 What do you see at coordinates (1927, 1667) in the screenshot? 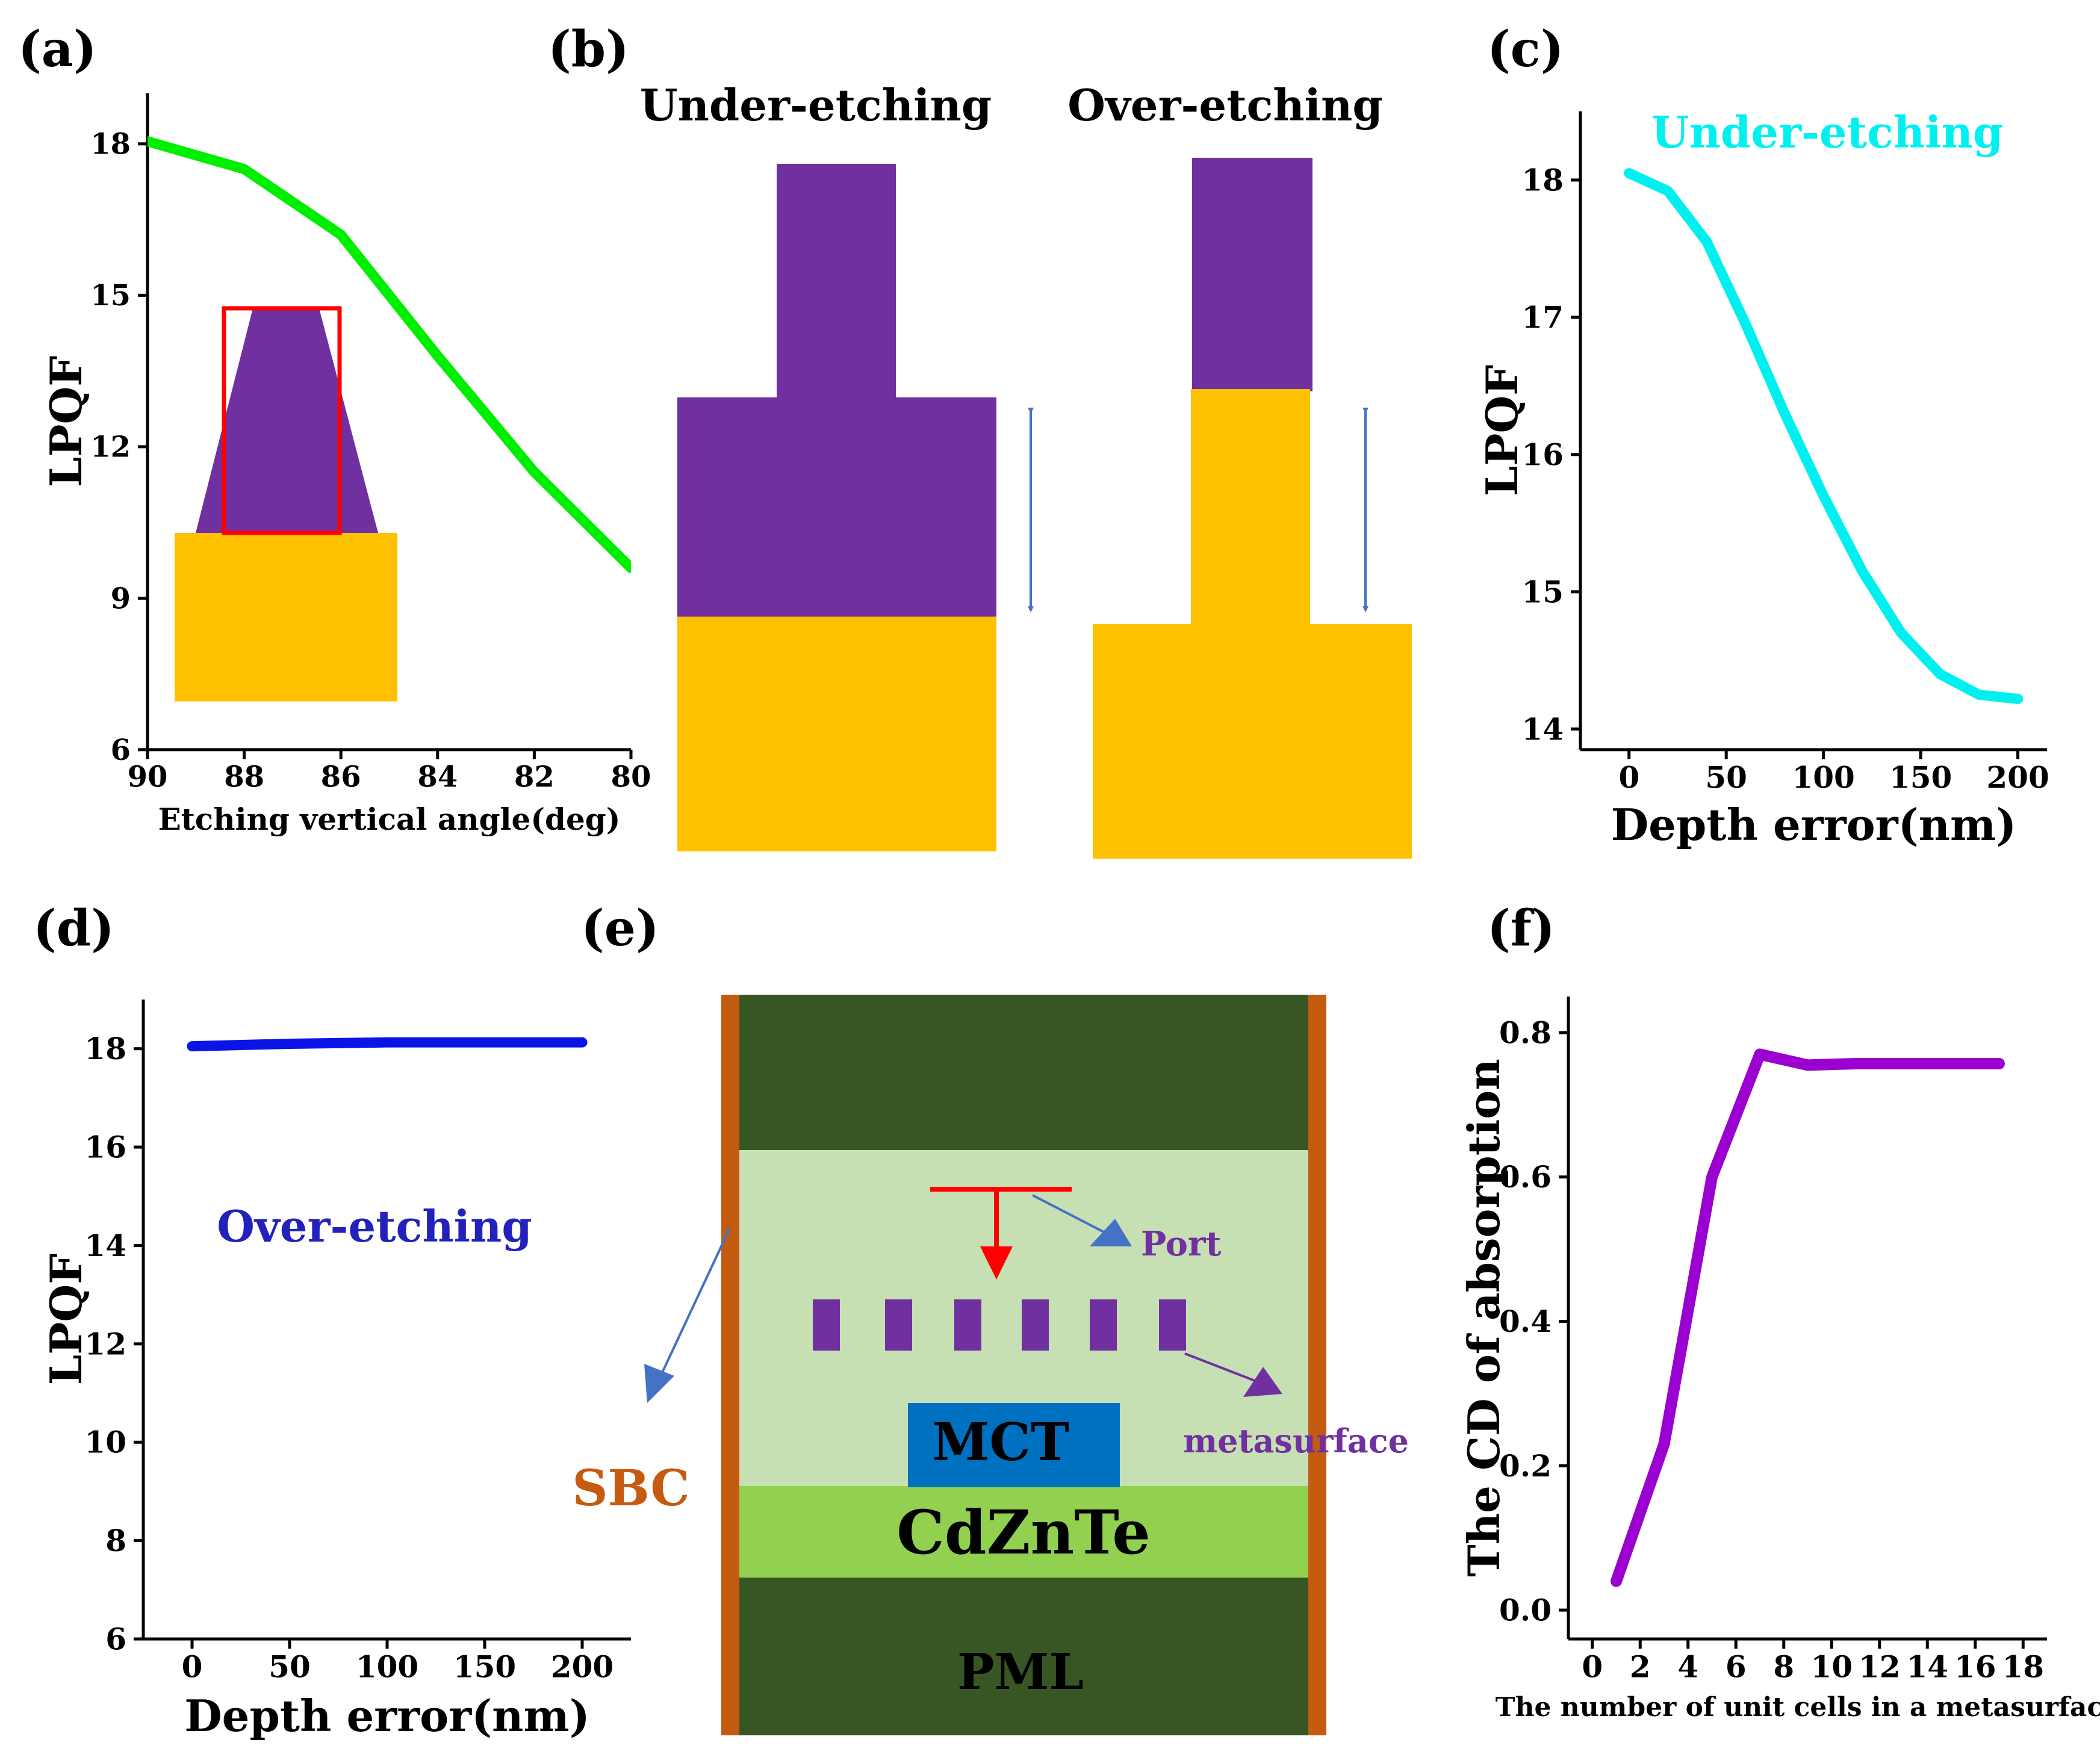
I see `x-tick-label: 14` at bounding box center [1927, 1667].